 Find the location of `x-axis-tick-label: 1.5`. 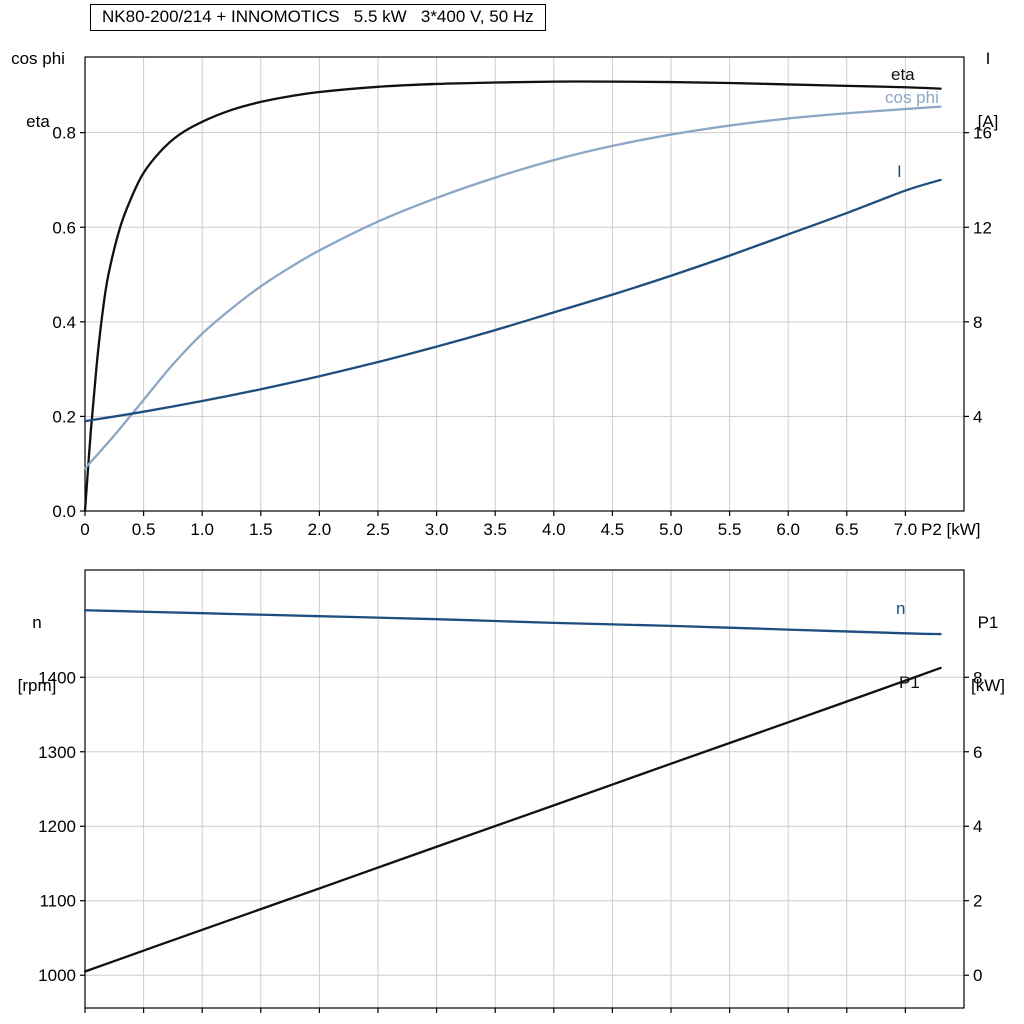

x-axis-tick-label: 1.5 is located at coordinates (261, 529).